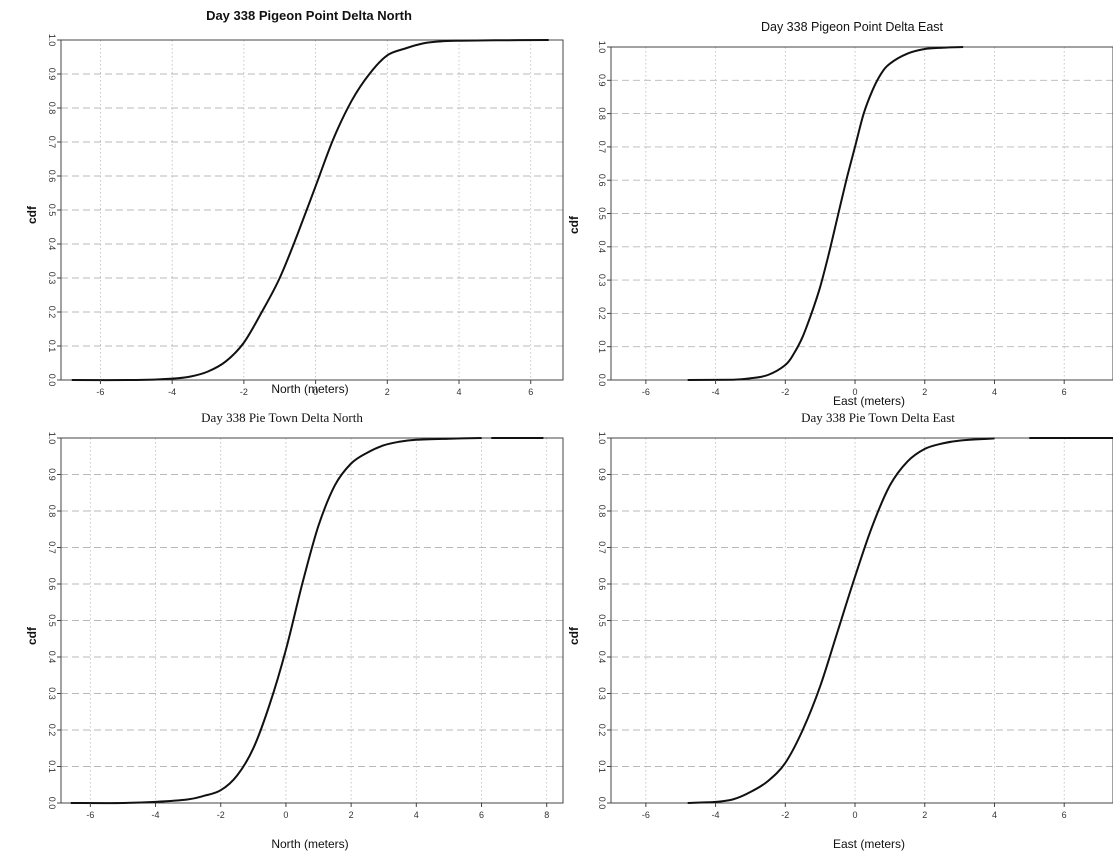 The width and height of the screenshot is (1113, 857). Describe the element at coordinates (878, 417) in the screenshot. I see `chart-title: Day 338 Pie Town Delta East` at that location.